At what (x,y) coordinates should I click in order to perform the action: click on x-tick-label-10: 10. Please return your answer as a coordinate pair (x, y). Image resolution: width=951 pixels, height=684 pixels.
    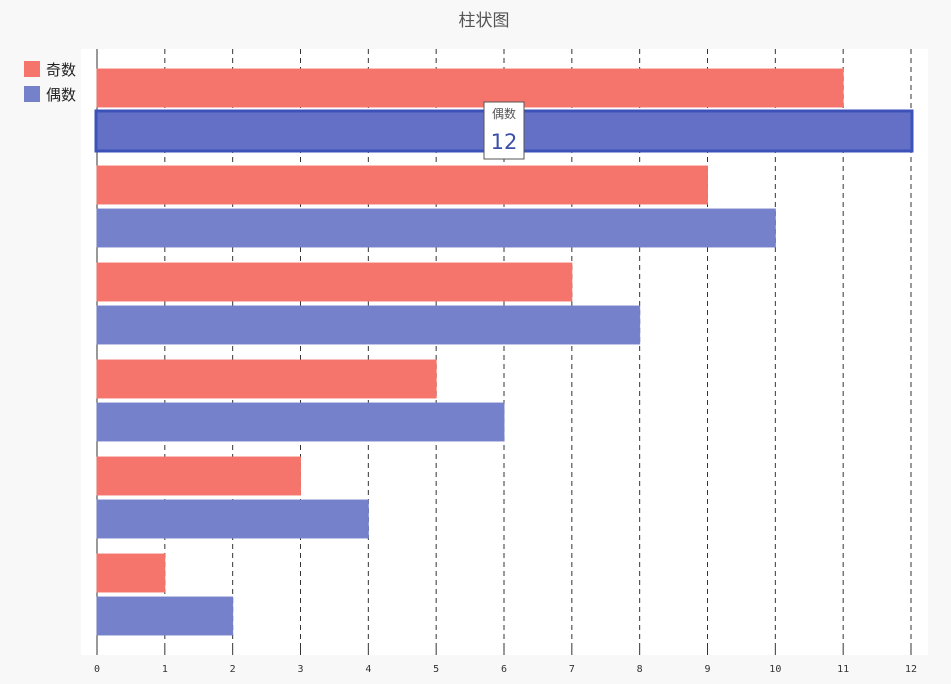
    Looking at the image, I should click on (775, 669).